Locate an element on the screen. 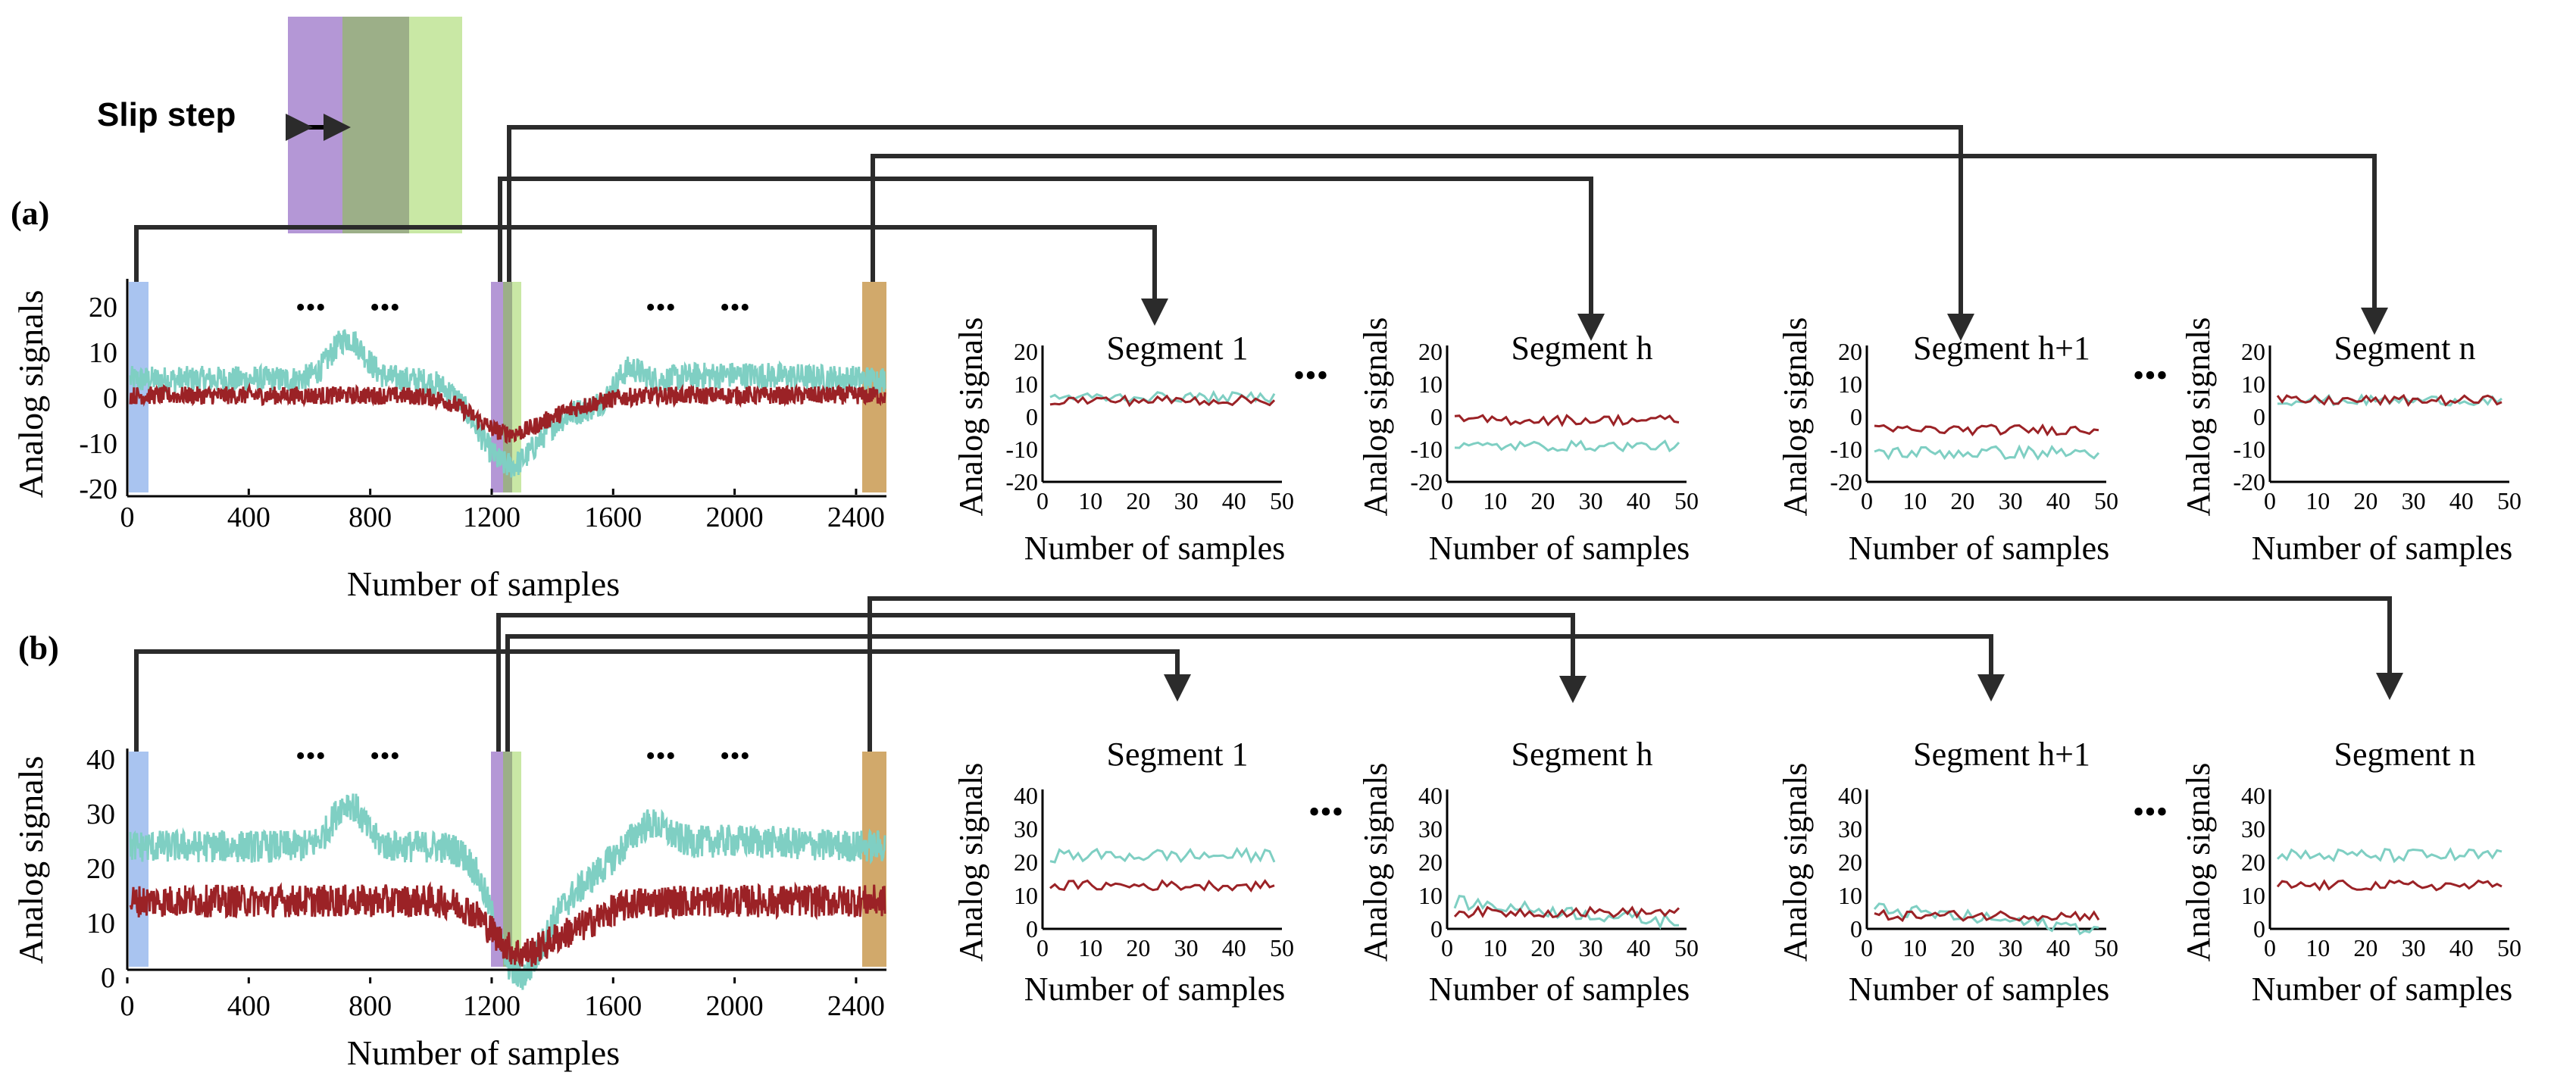 Image resolution: width=2576 pixels, height=1091 pixels. segment-title: Segment 1 is located at coordinates (1178, 349).